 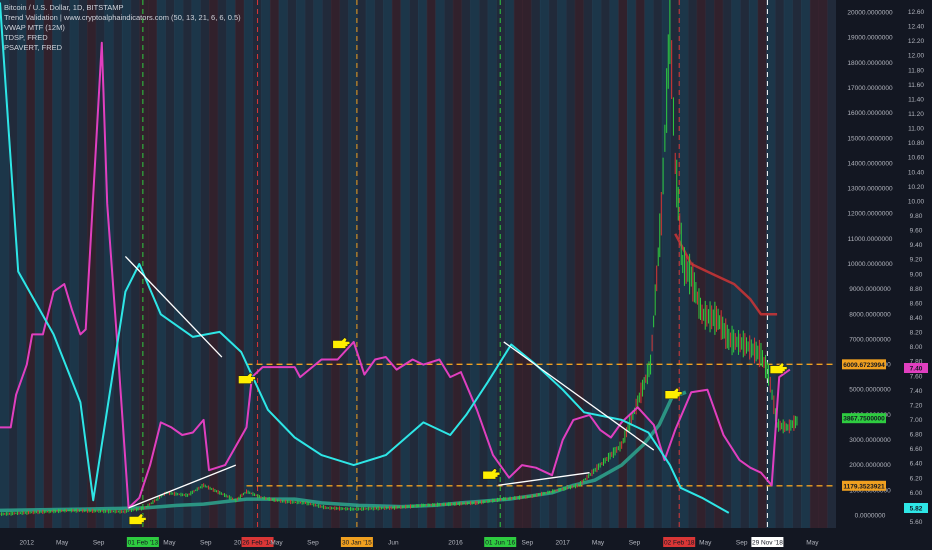 I want to click on price-tick-label: 7000.0000000, so click(x=870, y=339).